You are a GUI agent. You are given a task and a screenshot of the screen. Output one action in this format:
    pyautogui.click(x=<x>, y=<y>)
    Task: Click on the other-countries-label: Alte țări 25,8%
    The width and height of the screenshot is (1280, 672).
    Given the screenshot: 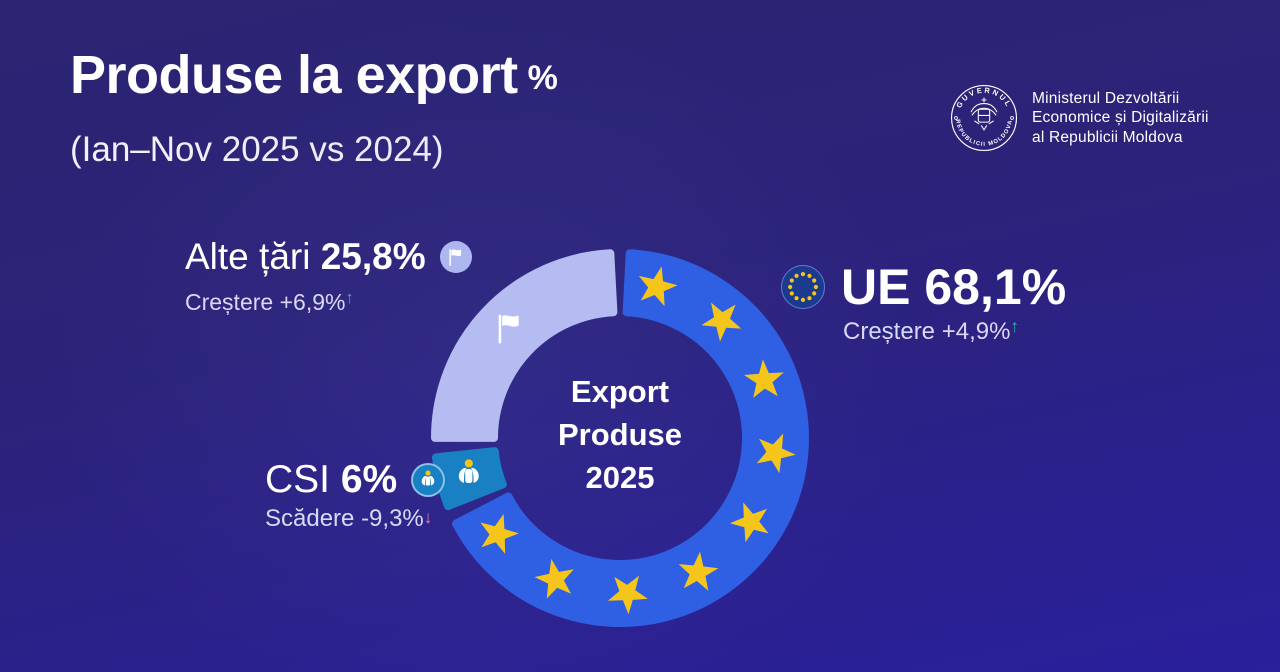 What is the action you would take?
    pyautogui.click(x=328, y=257)
    